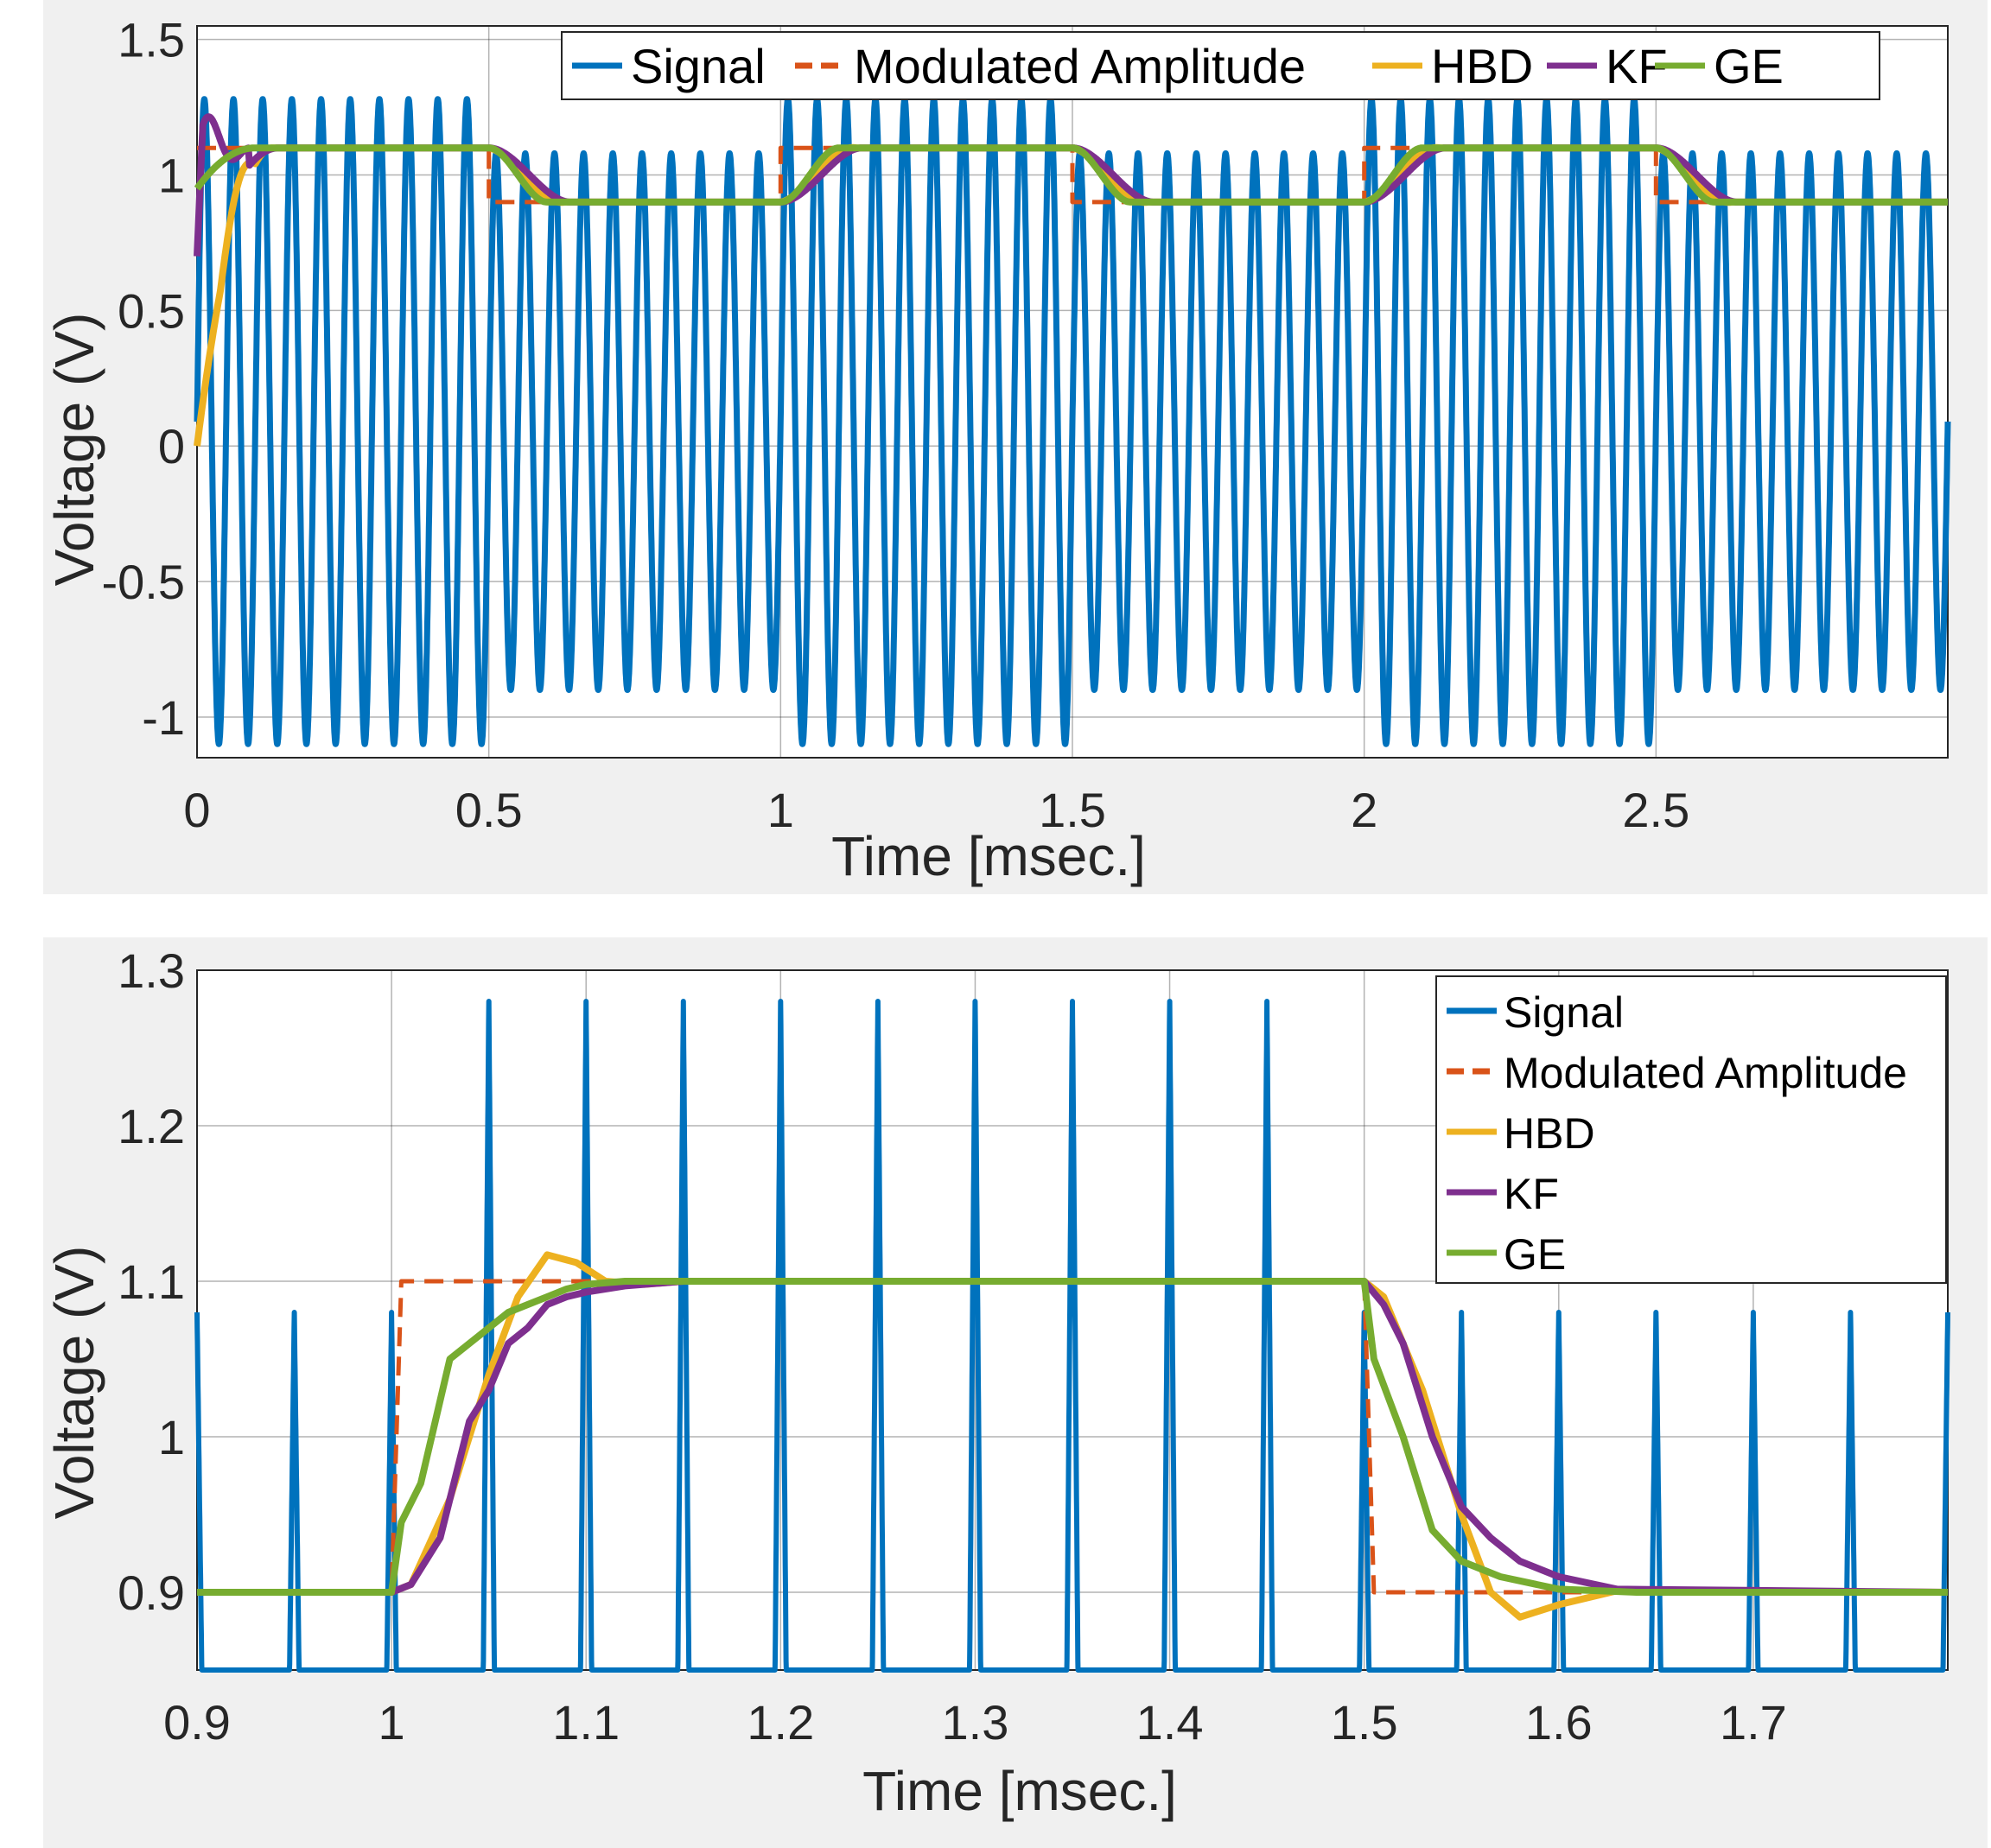 Image resolution: width=1991 pixels, height=1848 pixels. Describe the element at coordinates (171, 176) in the screenshot. I see `y-tick-label-top: 1` at that location.